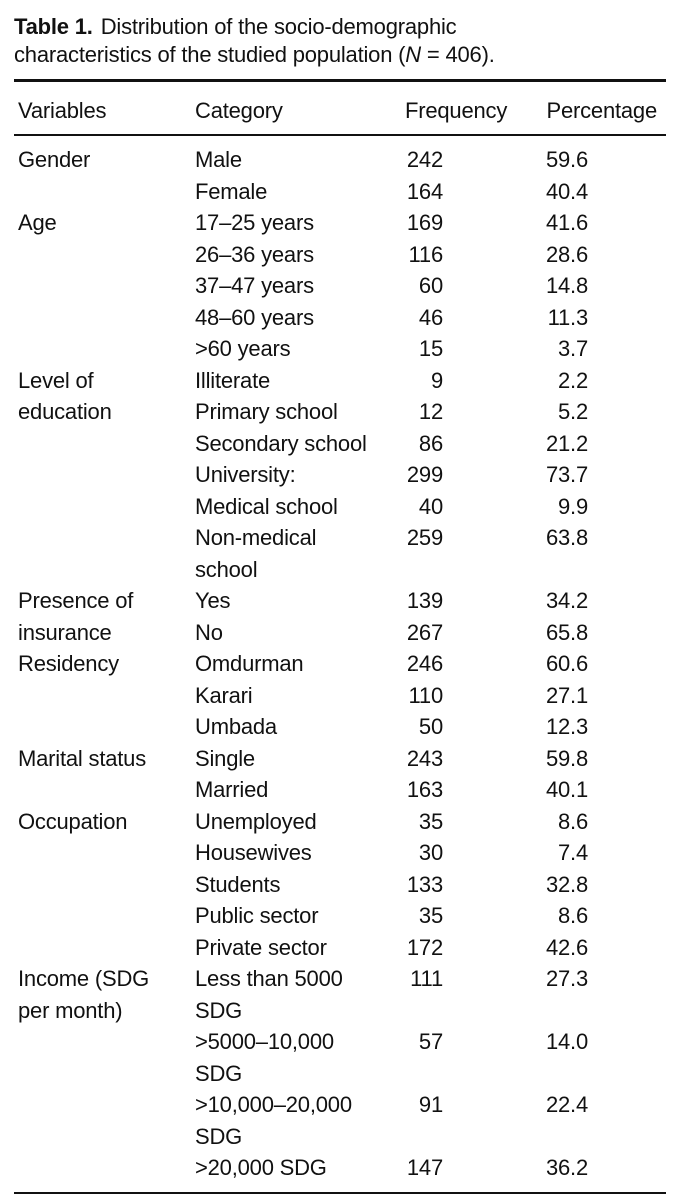 This screenshot has width=680, height=1203. What do you see at coordinates (224, 695) in the screenshot?
I see `category-cell: Karari` at bounding box center [224, 695].